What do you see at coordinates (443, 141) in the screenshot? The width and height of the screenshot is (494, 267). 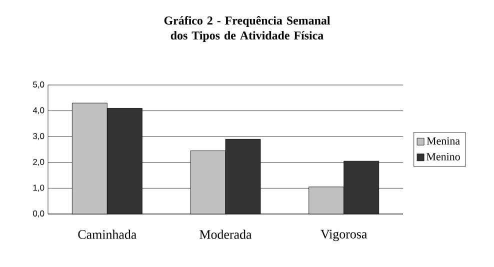 I see `legend-label: Menina` at bounding box center [443, 141].